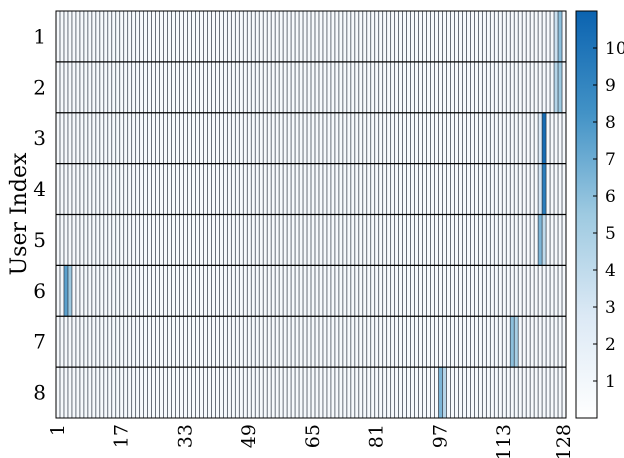 Image resolution: width=624 pixels, height=458 pixels. I want to click on y-tick-label: 5, so click(39, 240).